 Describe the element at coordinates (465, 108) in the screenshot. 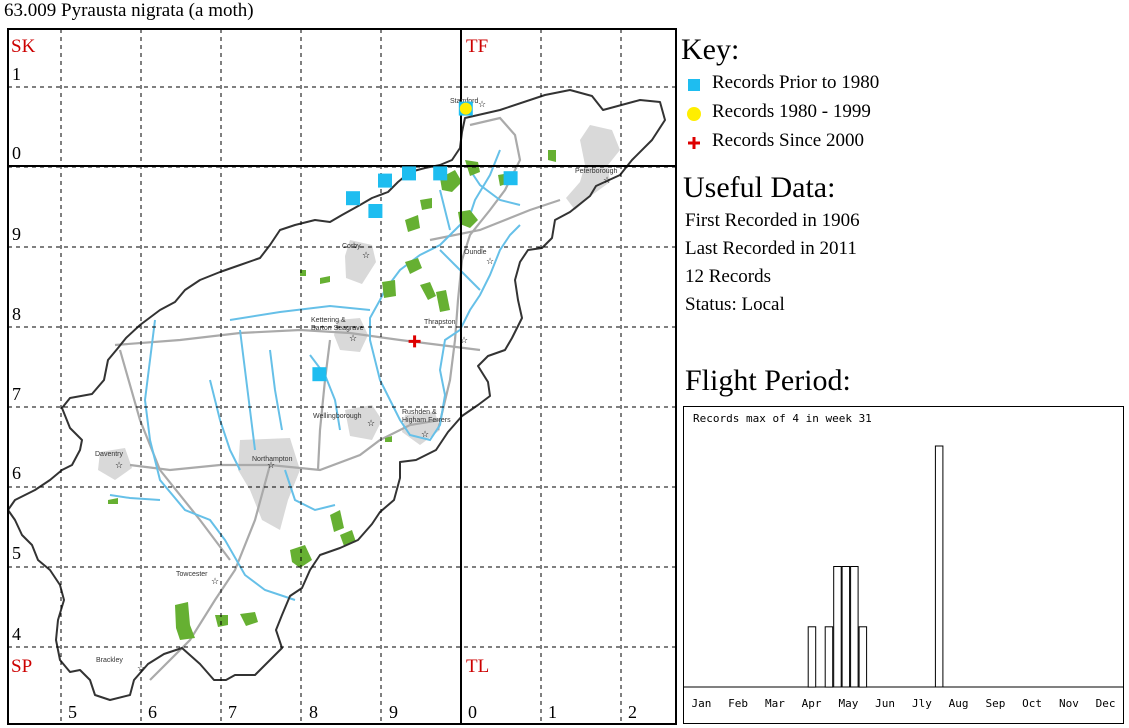

I see `record-1980-1999-marker` at that location.